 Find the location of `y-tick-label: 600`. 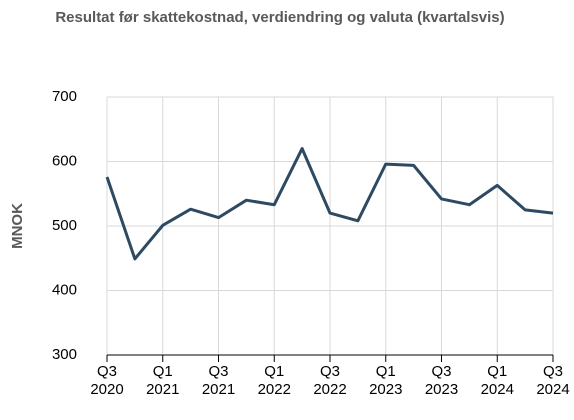

y-tick-label: 600 is located at coordinates (64, 160).